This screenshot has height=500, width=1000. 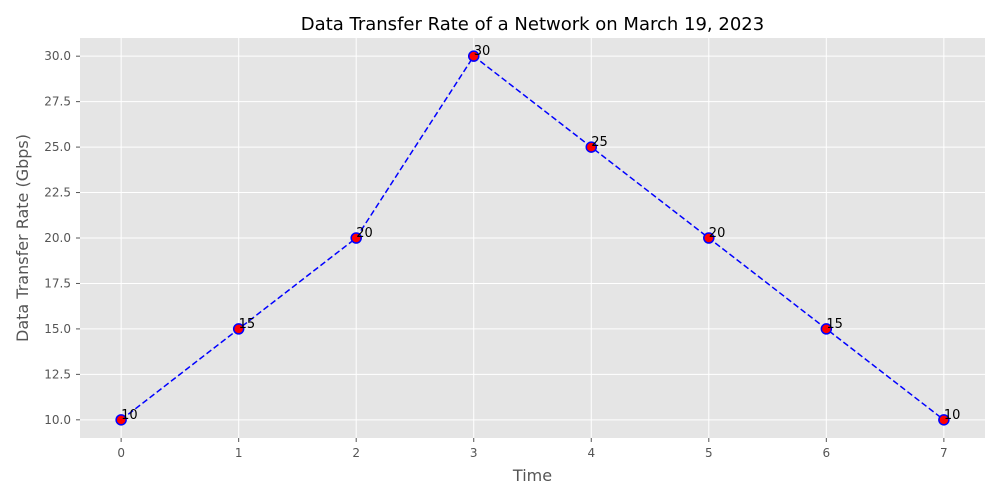 What do you see at coordinates (827, 453) in the screenshot?
I see `x-tick-label: 6` at bounding box center [827, 453].